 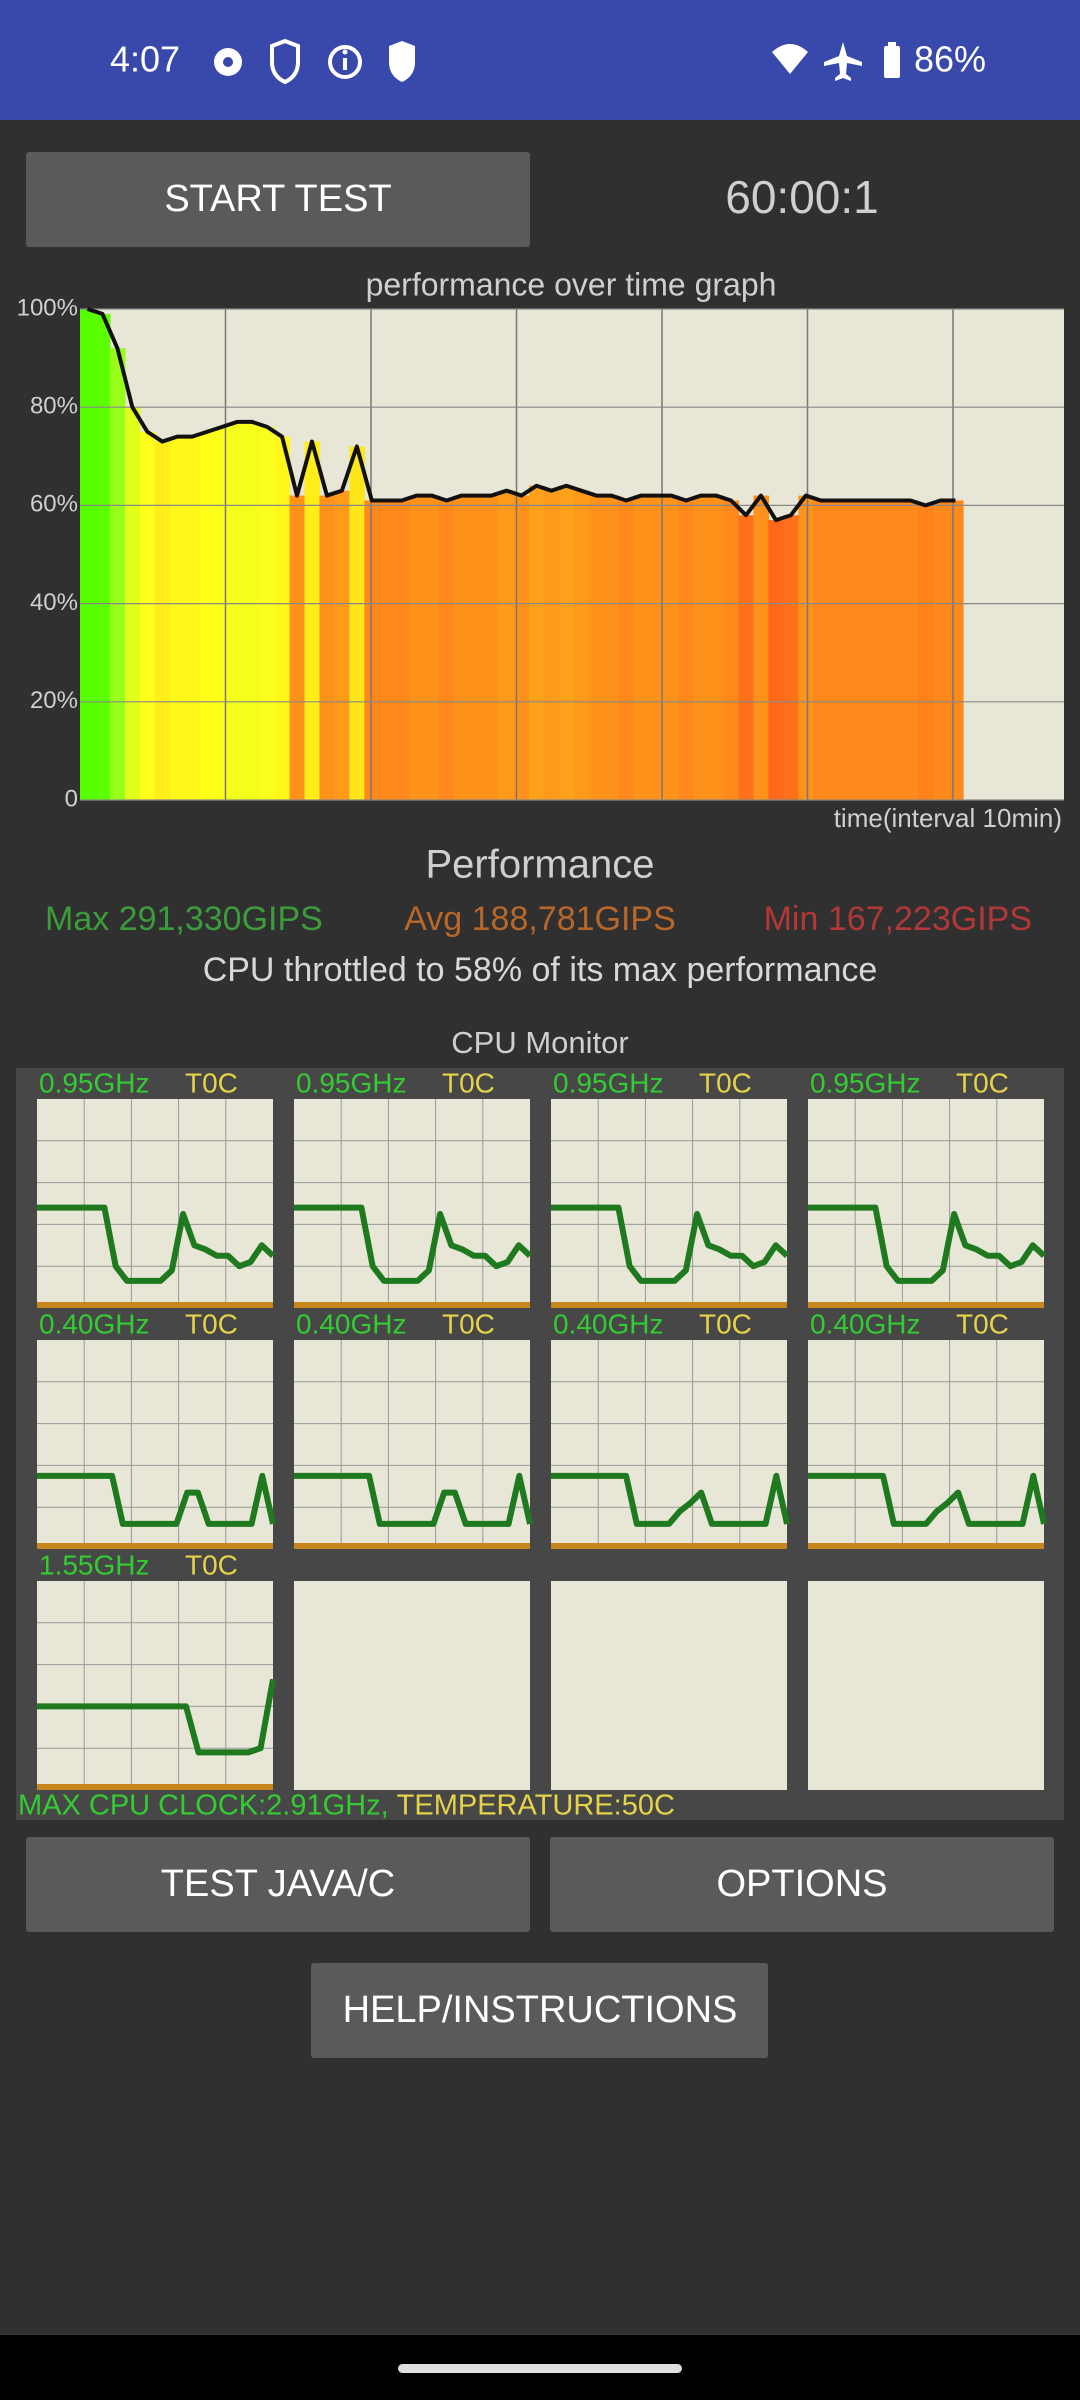 What do you see at coordinates (608, 1323) in the screenshot?
I see `core-frequency: 0.40GHz` at bounding box center [608, 1323].